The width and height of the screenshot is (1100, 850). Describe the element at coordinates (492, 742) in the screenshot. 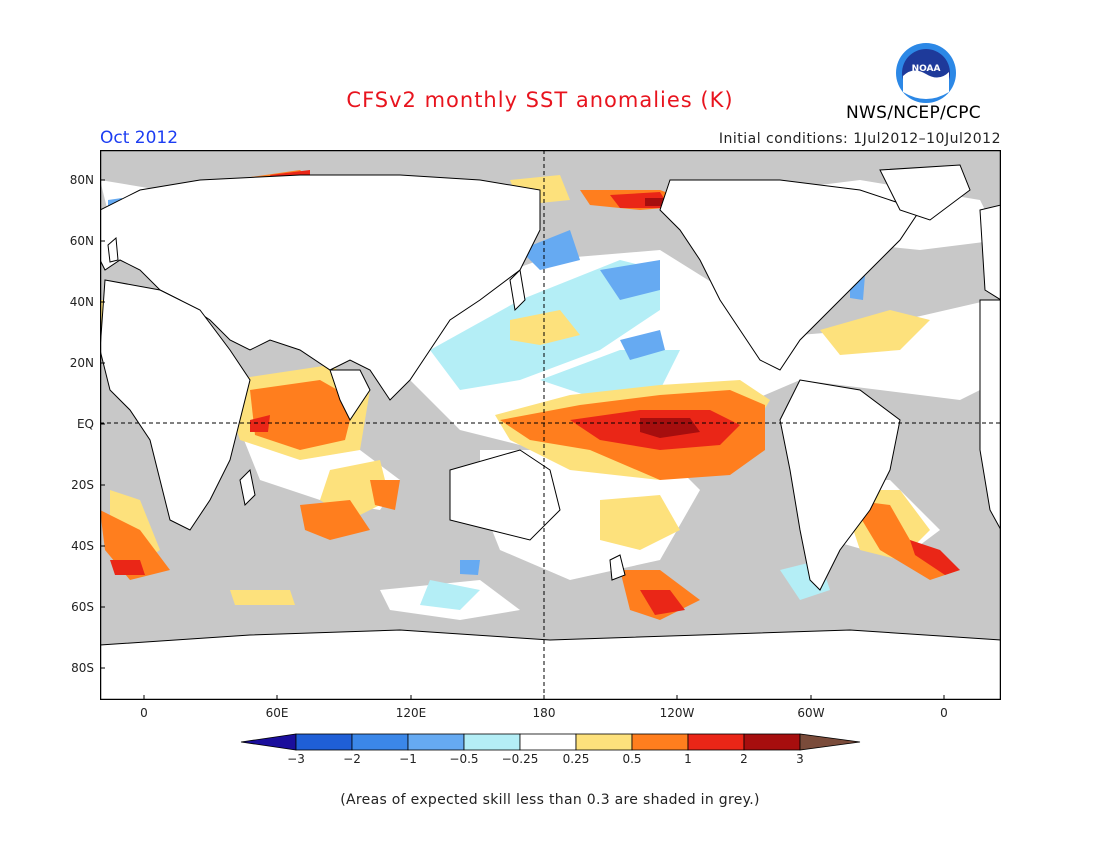

I see `colorbar-segment-minus05-minus025` at that location.